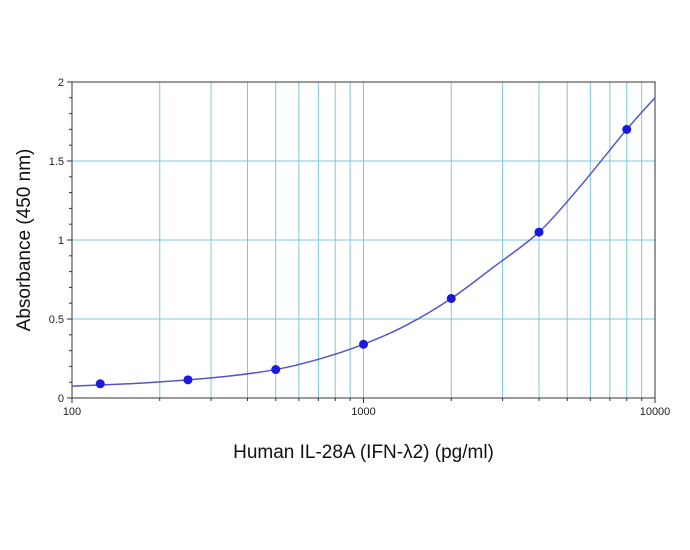 The height and width of the screenshot is (550, 690). I want to click on x-tick-labels: 100 1000 10000, so click(366, 412).